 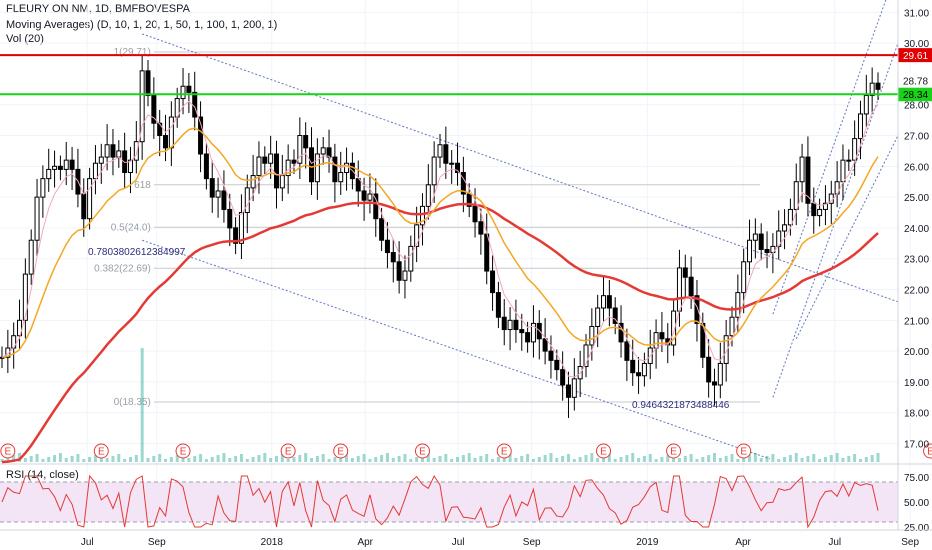 I want to click on fib-label: 0(18.35), so click(x=132, y=402).